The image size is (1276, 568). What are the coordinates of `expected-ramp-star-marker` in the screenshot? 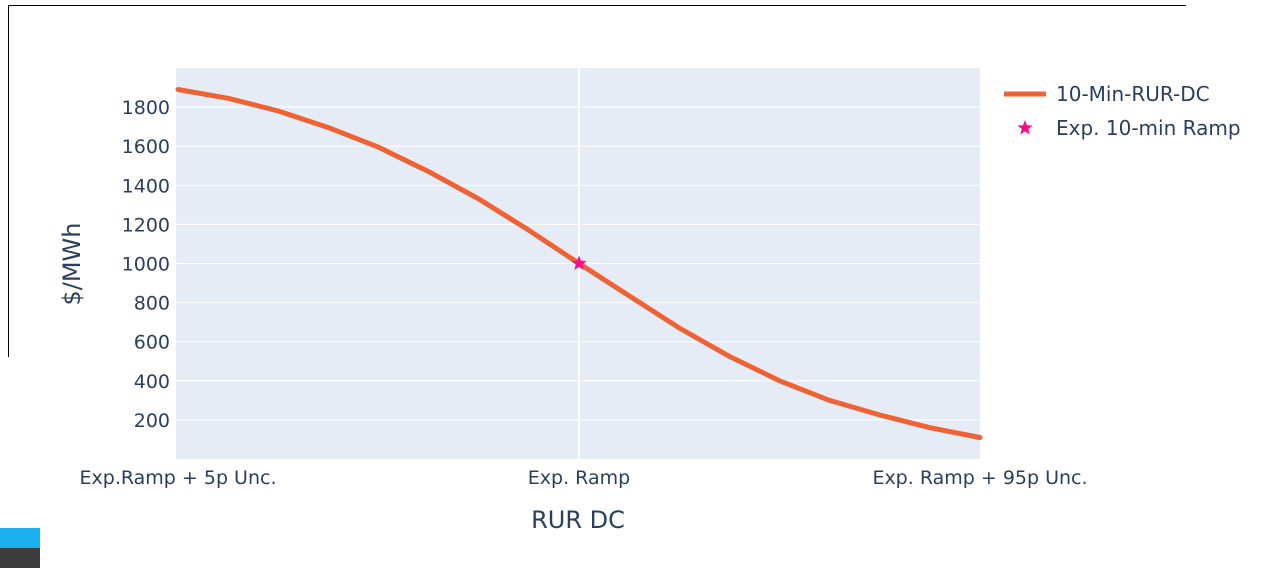 It's located at (579, 262).